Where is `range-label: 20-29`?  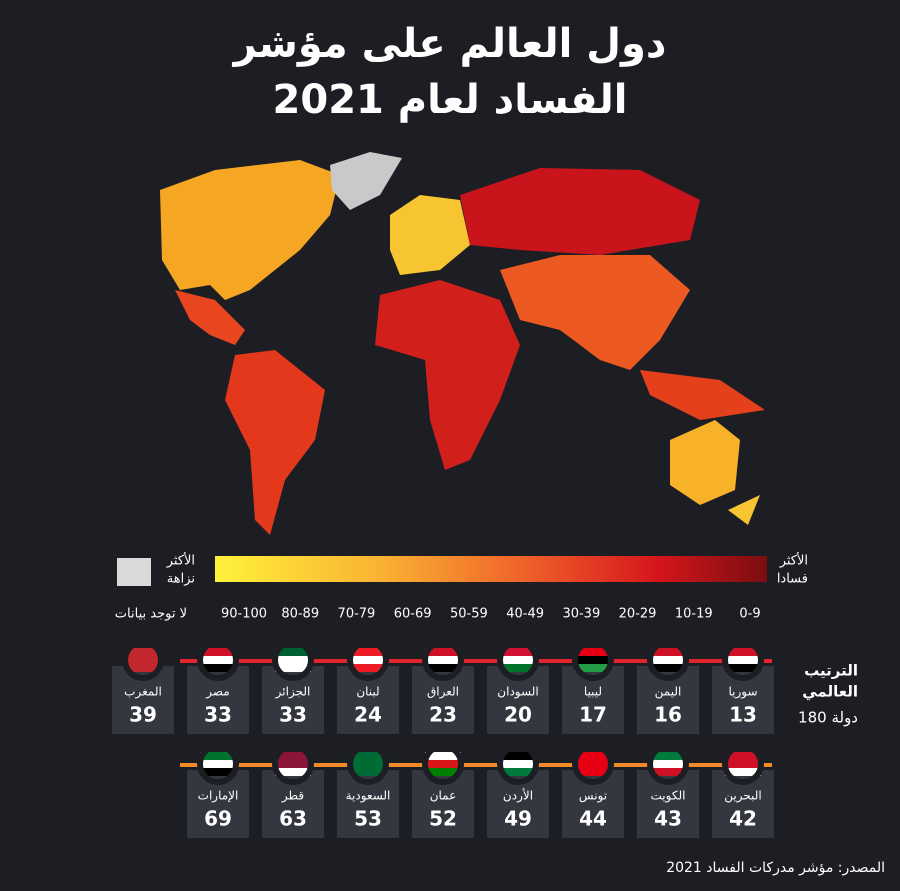 range-label: 20-29 is located at coordinates (638, 614).